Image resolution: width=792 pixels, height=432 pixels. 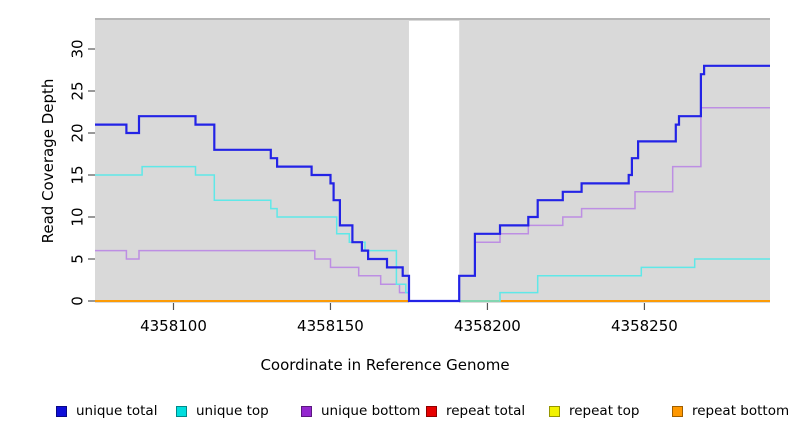 What do you see at coordinates (78, 301) in the screenshot?
I see `y-tick-label: 0` at bounding box center [78, 301].